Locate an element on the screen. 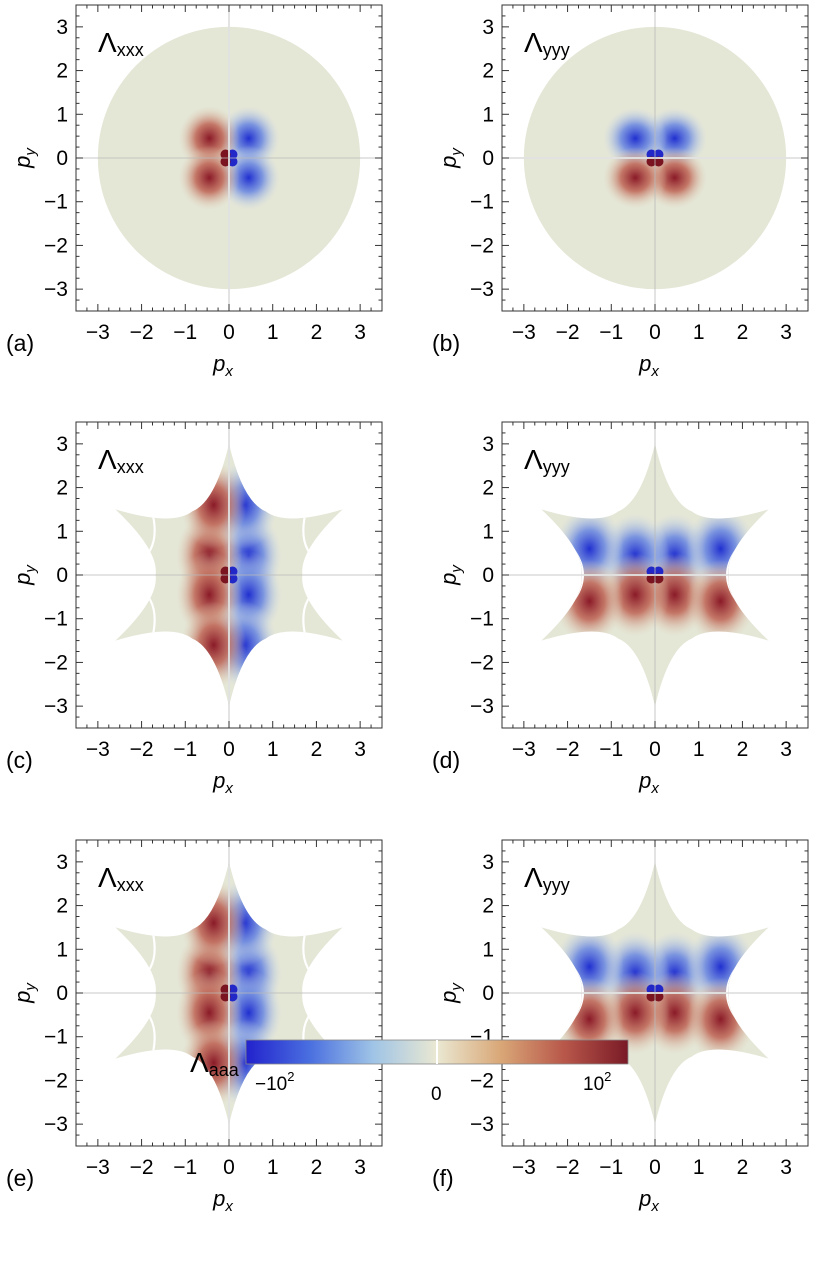 The width and height of the screenshot is (822, 1285). panel-label: (a) is located at coordinates (20, 343).